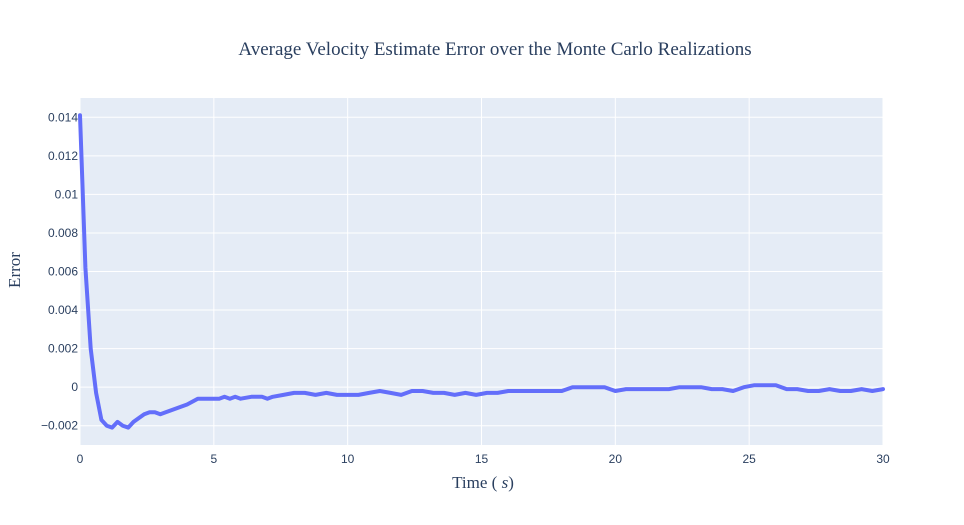 Image resolution: width=964 pixels, height=525 pixels. I want to click on x-tick-label: 0, so click(80, 459).